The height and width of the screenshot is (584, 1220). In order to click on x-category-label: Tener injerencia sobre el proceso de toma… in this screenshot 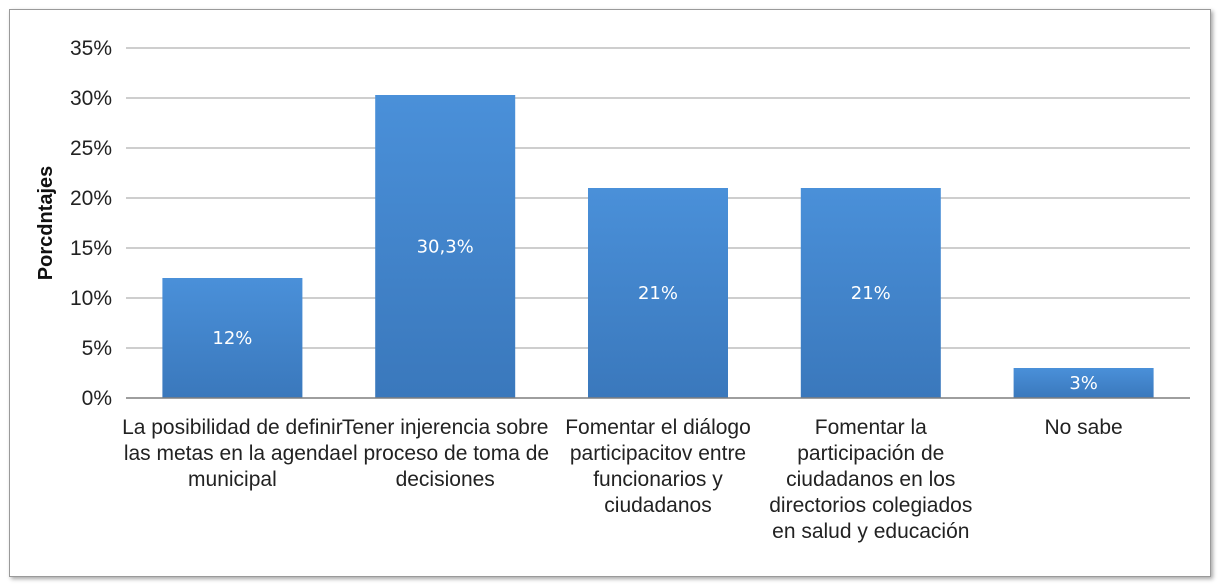, I will do `click(445, 453)`.